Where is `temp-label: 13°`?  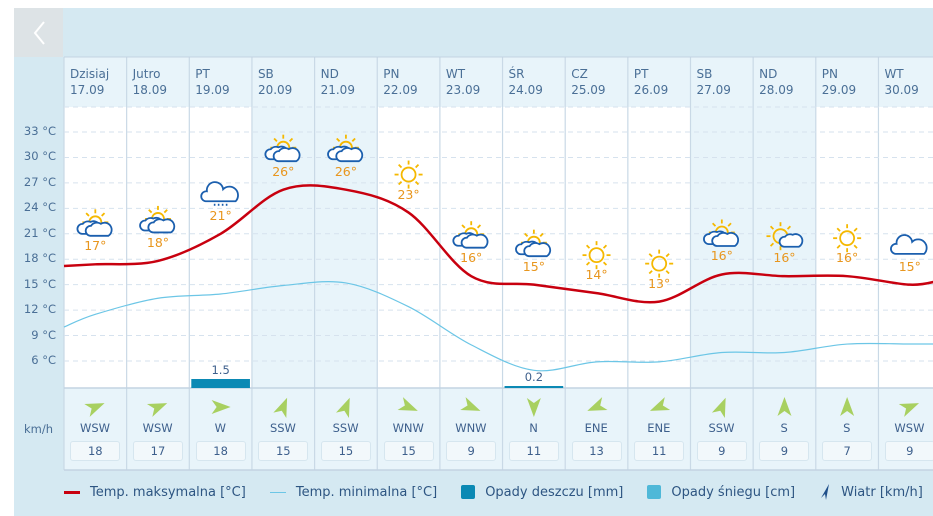 temp-label: 13° is located at coordinates (659, 283).